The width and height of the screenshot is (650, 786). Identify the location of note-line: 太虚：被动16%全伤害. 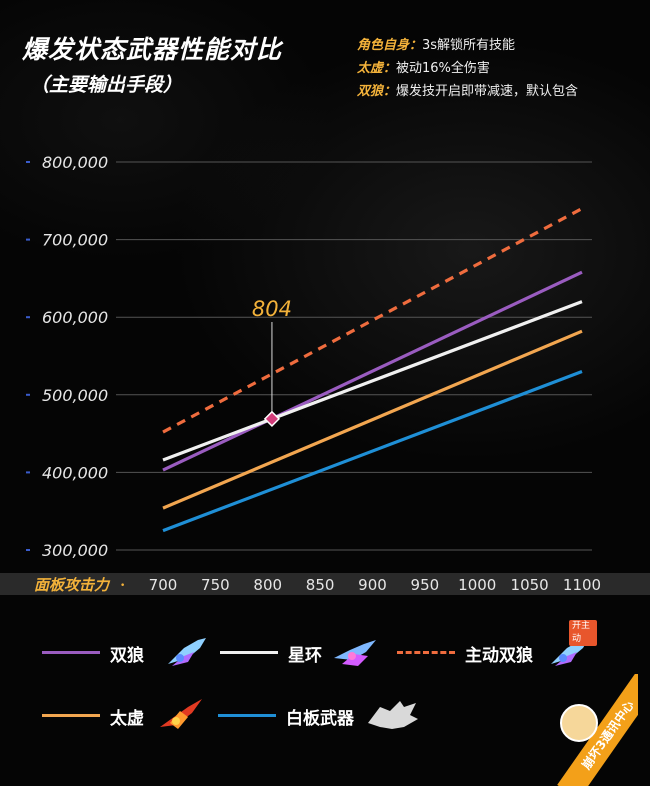
(467, 68).